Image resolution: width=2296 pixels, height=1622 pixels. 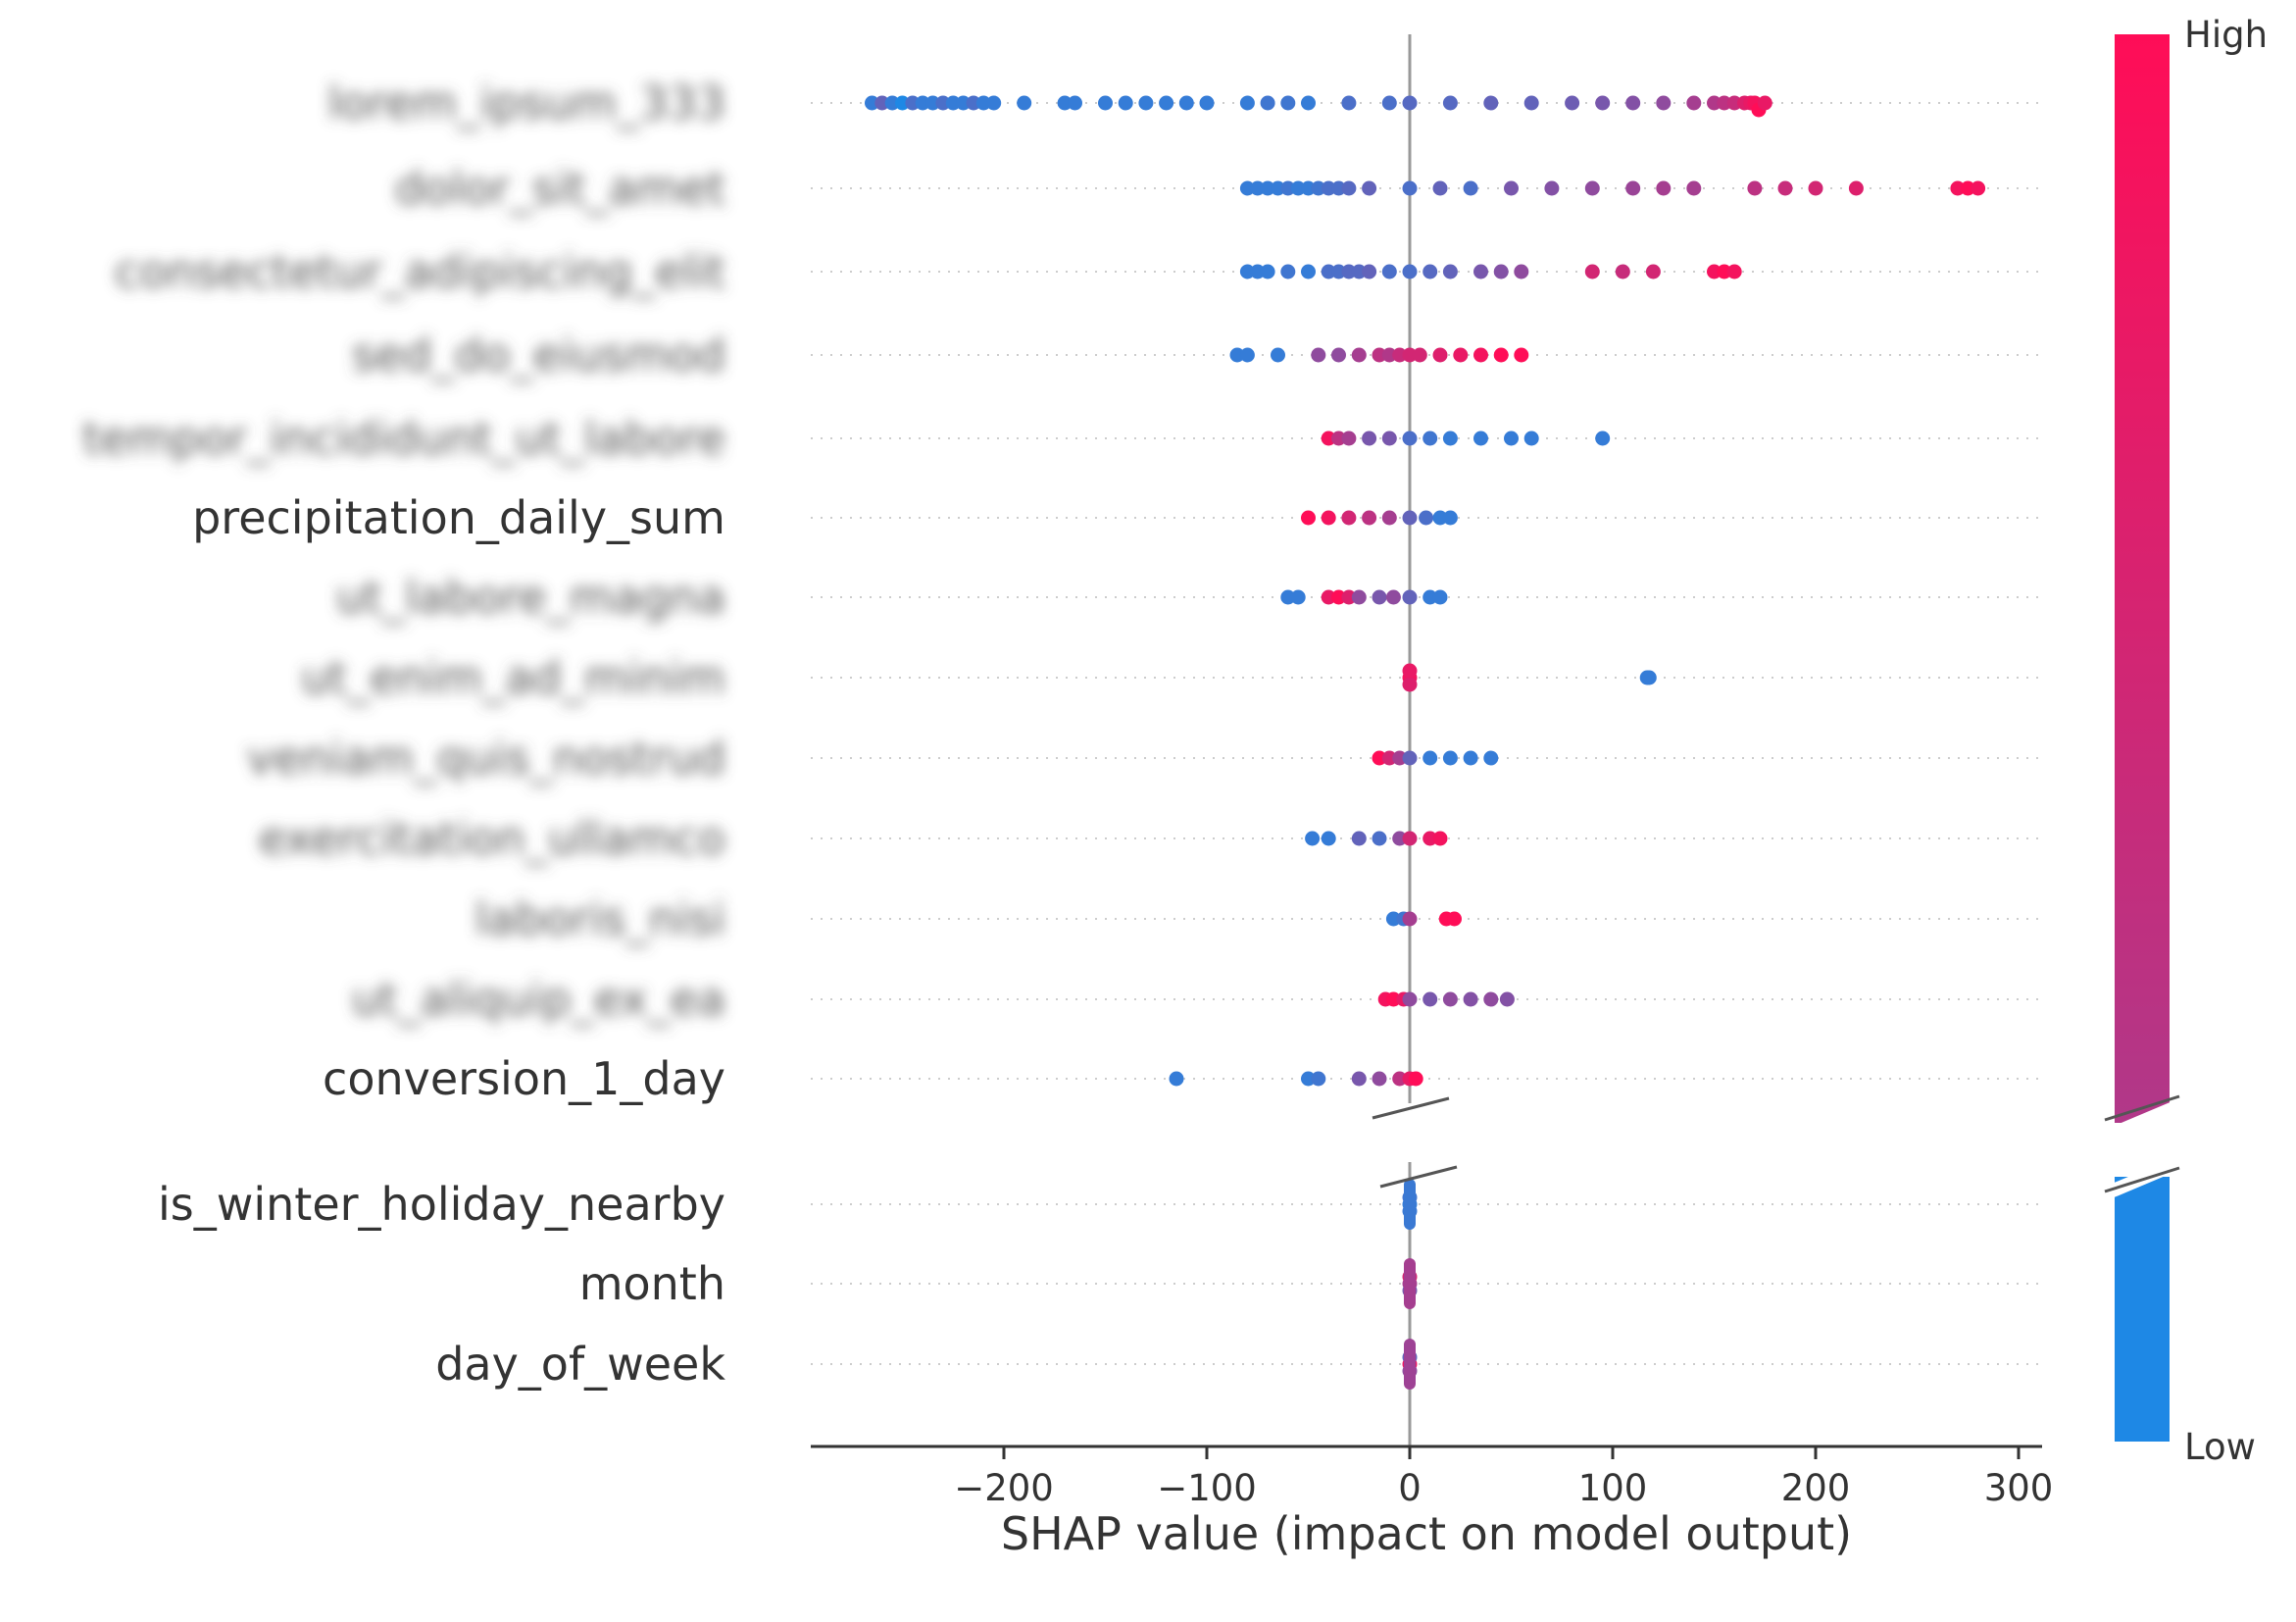 I want to click on feature-label: ut_aliquip_ex_ea, so click(x=538, y=1000).